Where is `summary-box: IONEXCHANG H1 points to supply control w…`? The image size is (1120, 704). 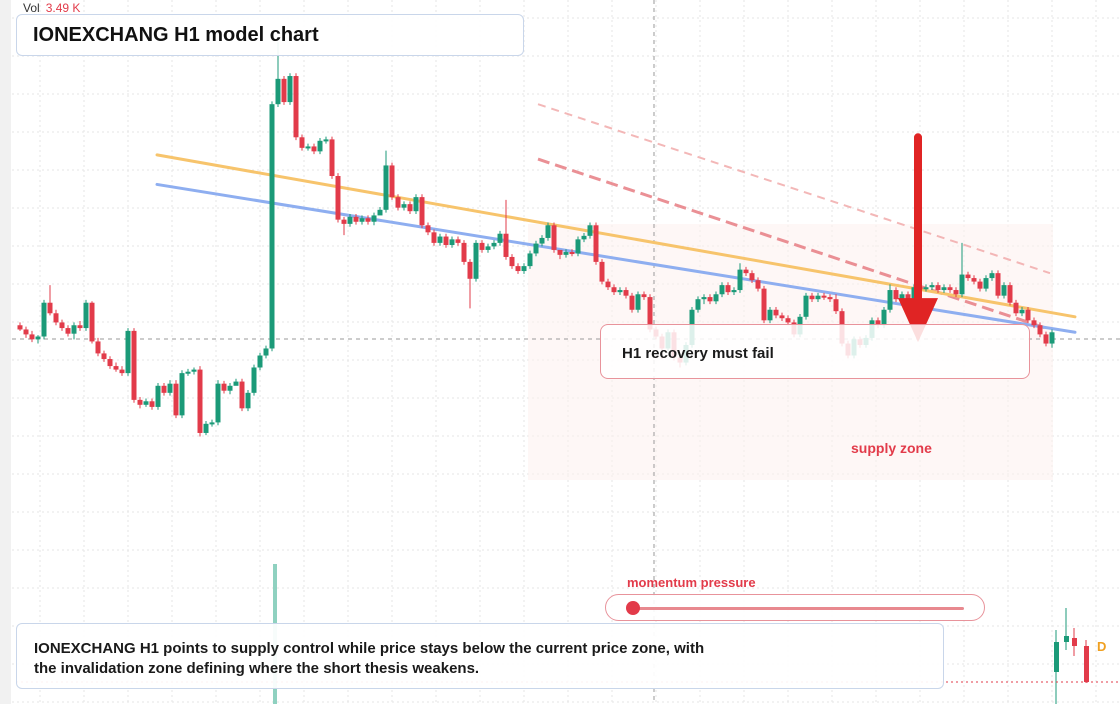
summary-box: IONEXCHANG H1 points to supply control w… is located at coordinates (480, 656).